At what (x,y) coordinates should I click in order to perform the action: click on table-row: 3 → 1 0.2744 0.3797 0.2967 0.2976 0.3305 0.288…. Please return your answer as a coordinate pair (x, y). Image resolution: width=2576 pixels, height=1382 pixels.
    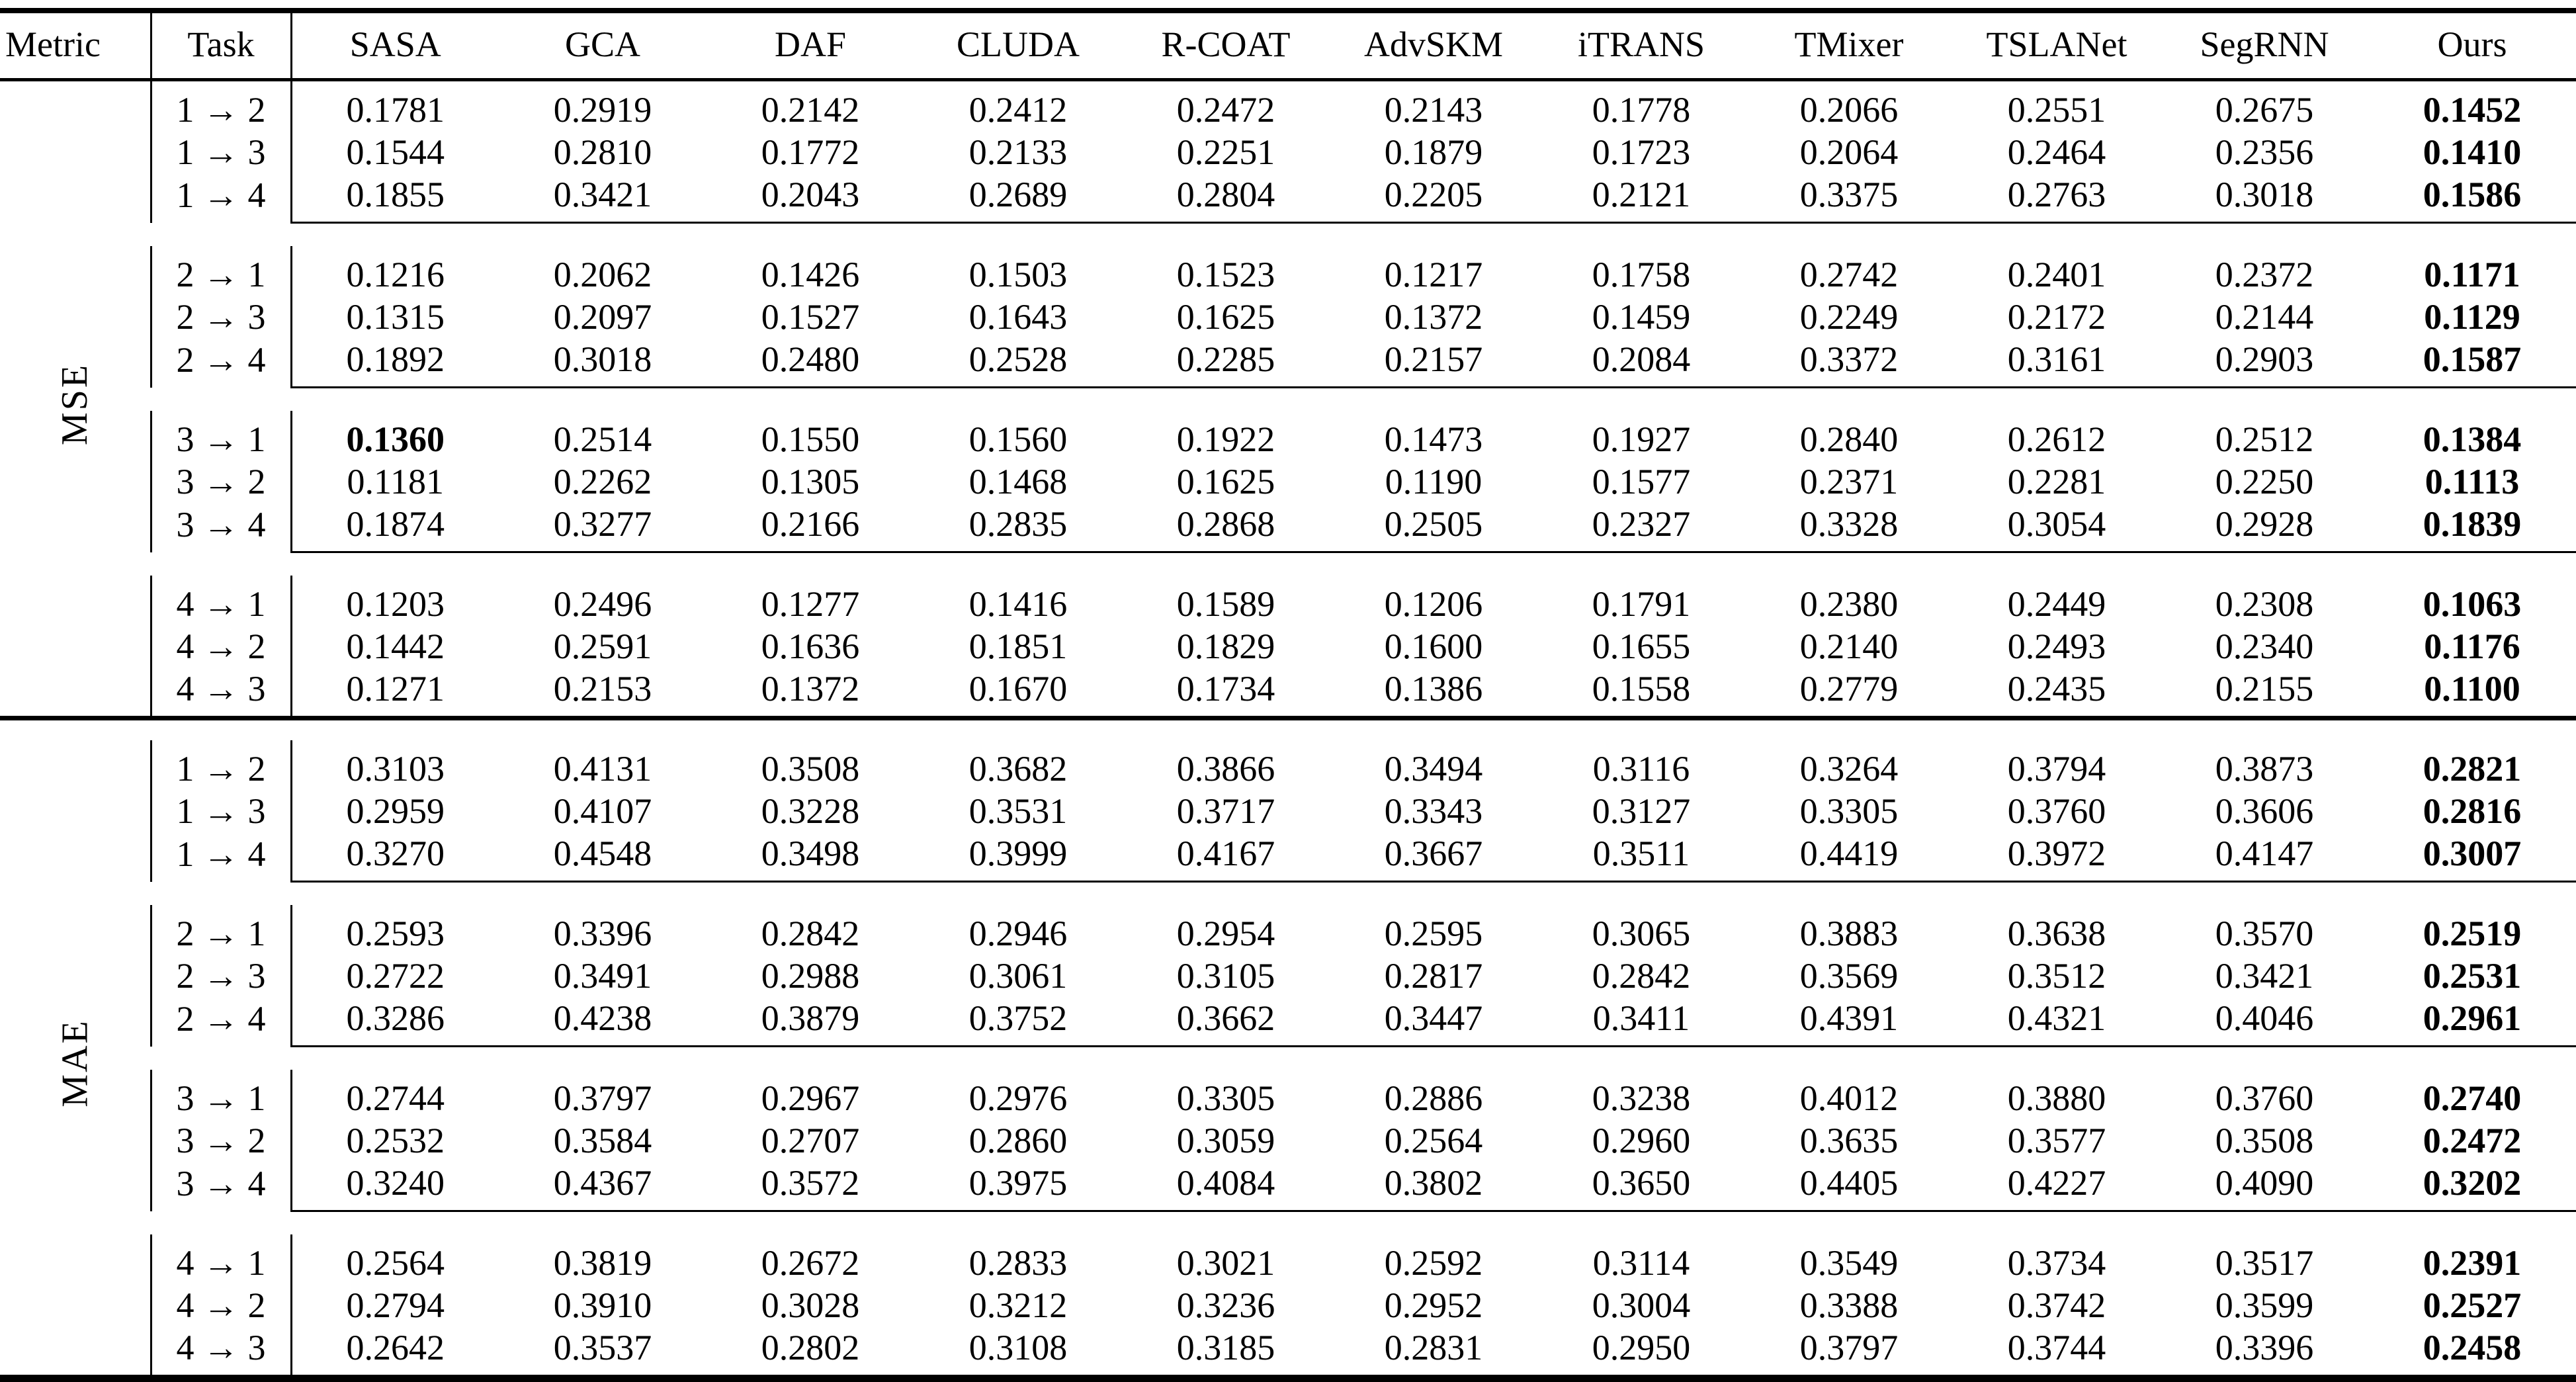
    Looking at the image, I should click on (1288, 1094).